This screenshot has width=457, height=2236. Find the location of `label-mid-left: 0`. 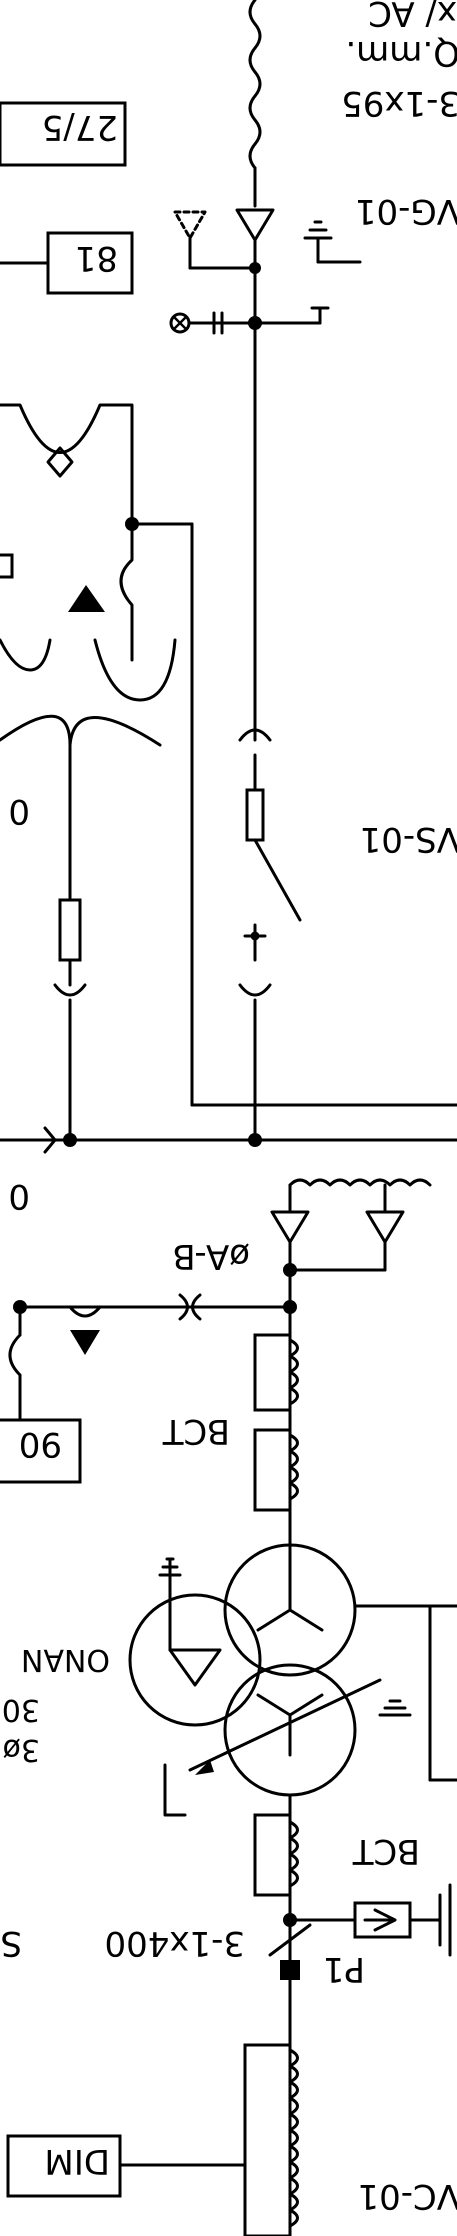

label-mid-left: 0 is located at coordinates (19, 811).